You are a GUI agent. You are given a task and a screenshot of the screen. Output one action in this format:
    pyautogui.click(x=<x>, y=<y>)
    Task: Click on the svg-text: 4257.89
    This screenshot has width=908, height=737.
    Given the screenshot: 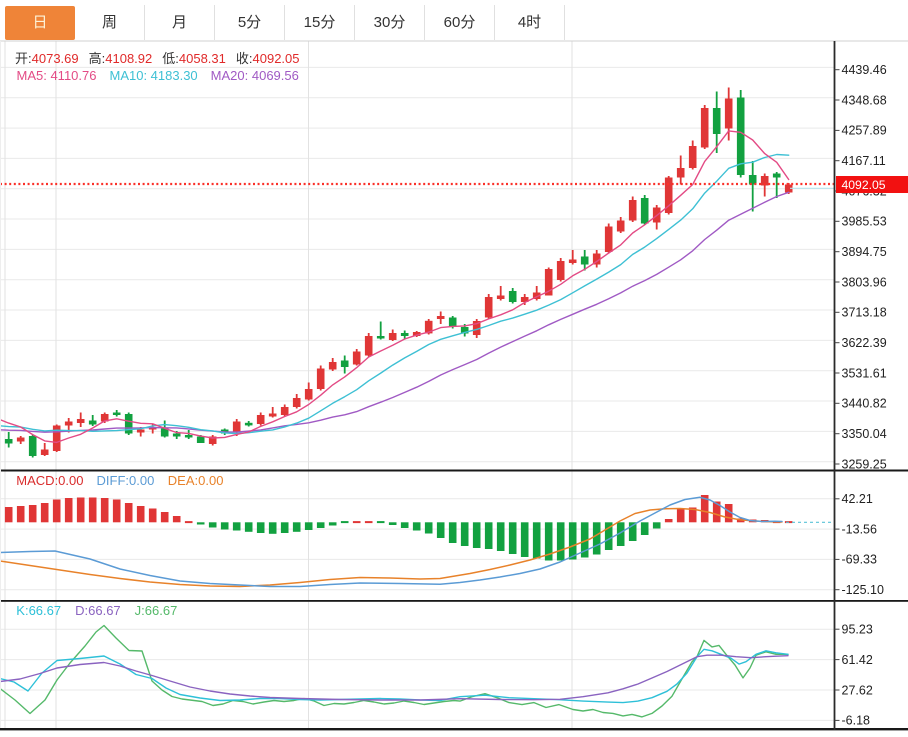 What is the action you would take?
    pyautogui.click(x=864, y=131)
    